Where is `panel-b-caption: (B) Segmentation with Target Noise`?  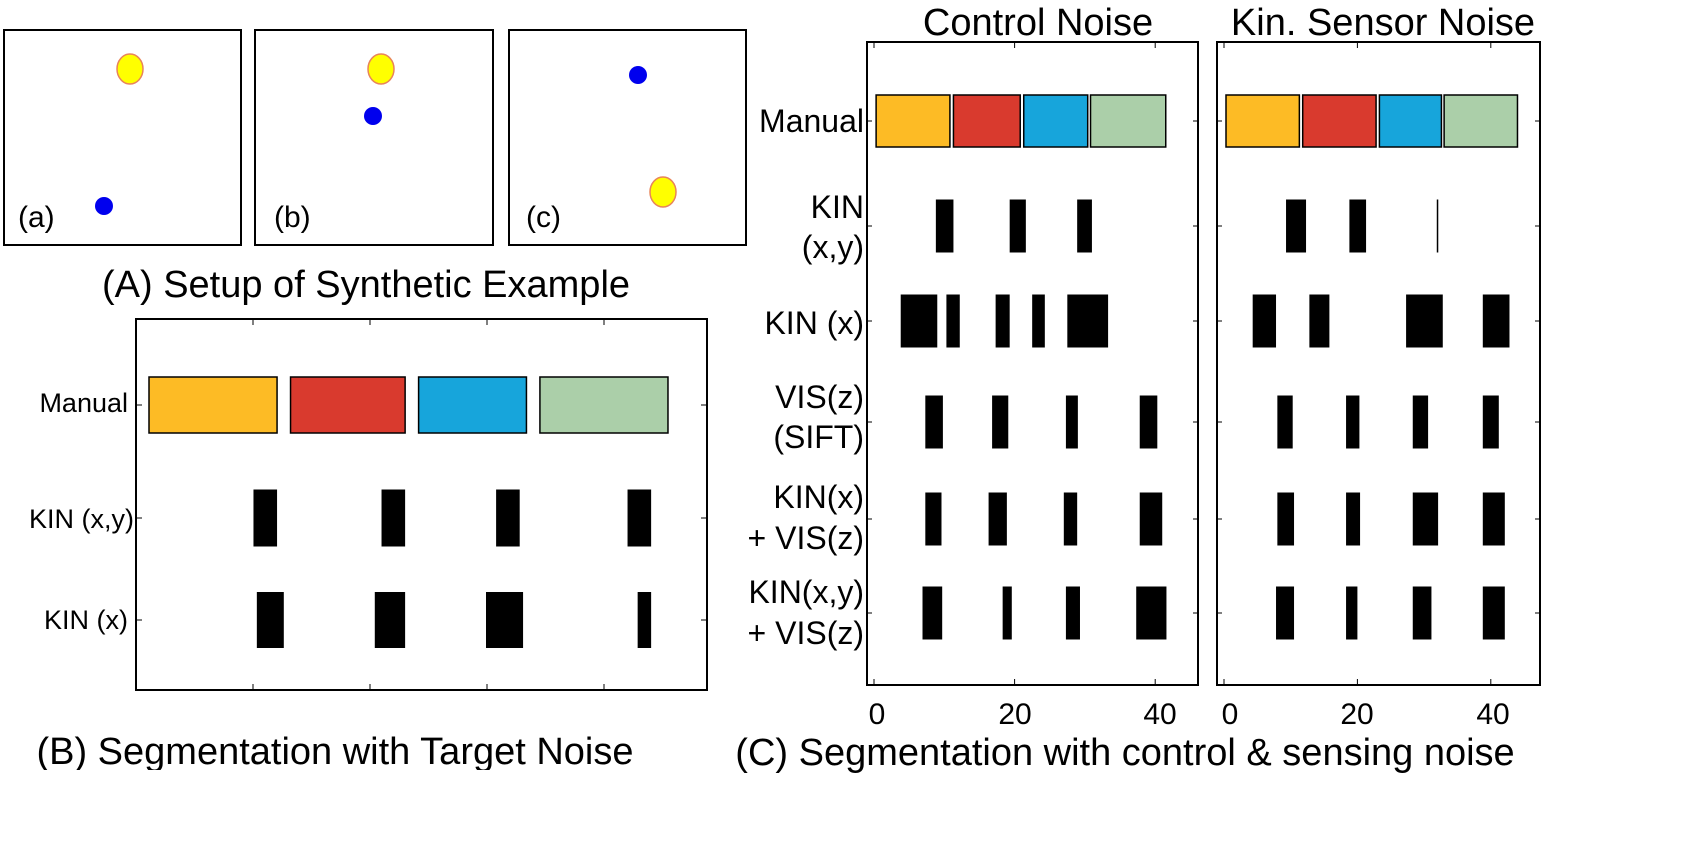
panel-b-caption: (B) Segmentation with Target Noise is located at coordinates (334, 750).